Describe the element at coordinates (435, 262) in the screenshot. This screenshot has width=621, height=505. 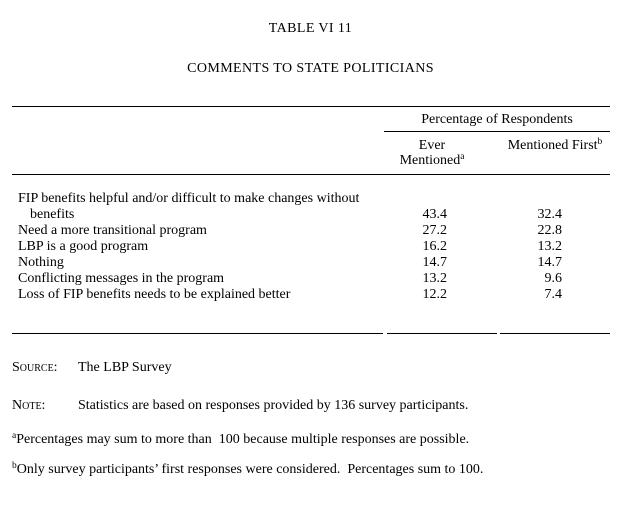
I see `ever-mentioned-value: 14.7` at that location.